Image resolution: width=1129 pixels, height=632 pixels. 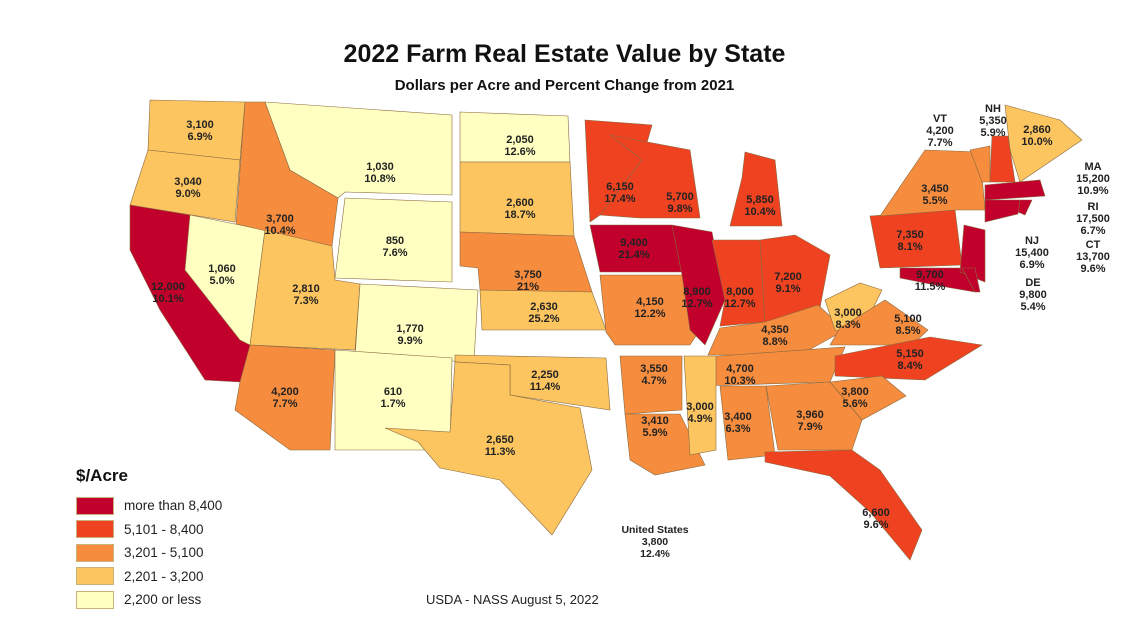 What do you see at coordinates (222, 269) in the screenshot?
I see `state-value-label: 1,060` at bounding box center [222, 269].